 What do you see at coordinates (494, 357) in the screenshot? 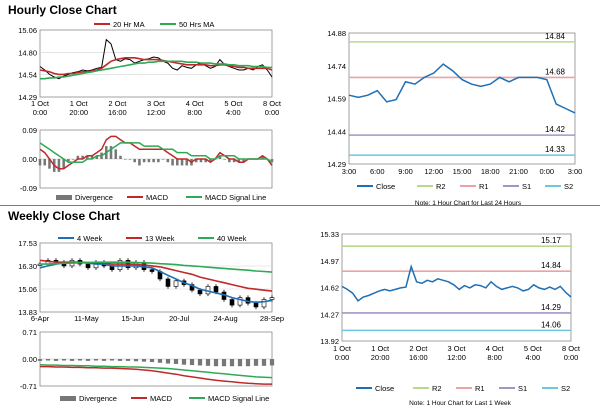
I see `x-tick-label: 8:00` at bounding box center [494, 357].